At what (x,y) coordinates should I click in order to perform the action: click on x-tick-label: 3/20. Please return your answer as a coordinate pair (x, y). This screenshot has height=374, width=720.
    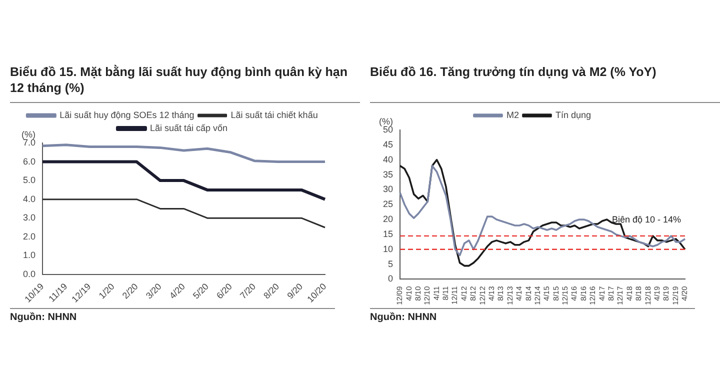
    Looking at the image, I should click on (154, 291).